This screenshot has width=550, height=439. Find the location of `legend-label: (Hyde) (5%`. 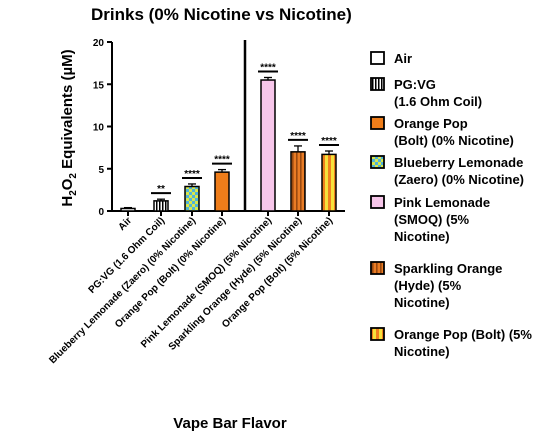

legend-label: (Hyde) (5% is located at coordinates (428, 285).